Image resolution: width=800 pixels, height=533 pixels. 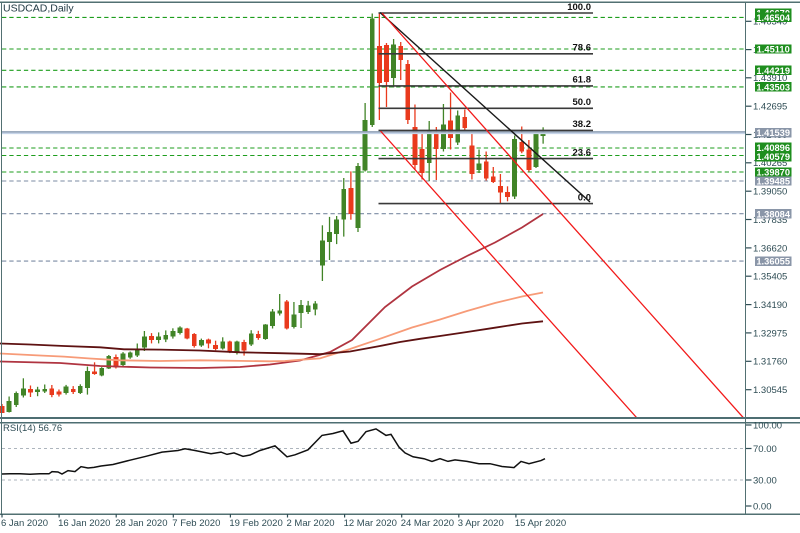 What do you see at coordinates (770, 390) in the screenshot?
I see `svg-text: 1.30545` at bounding box center [770, 390].